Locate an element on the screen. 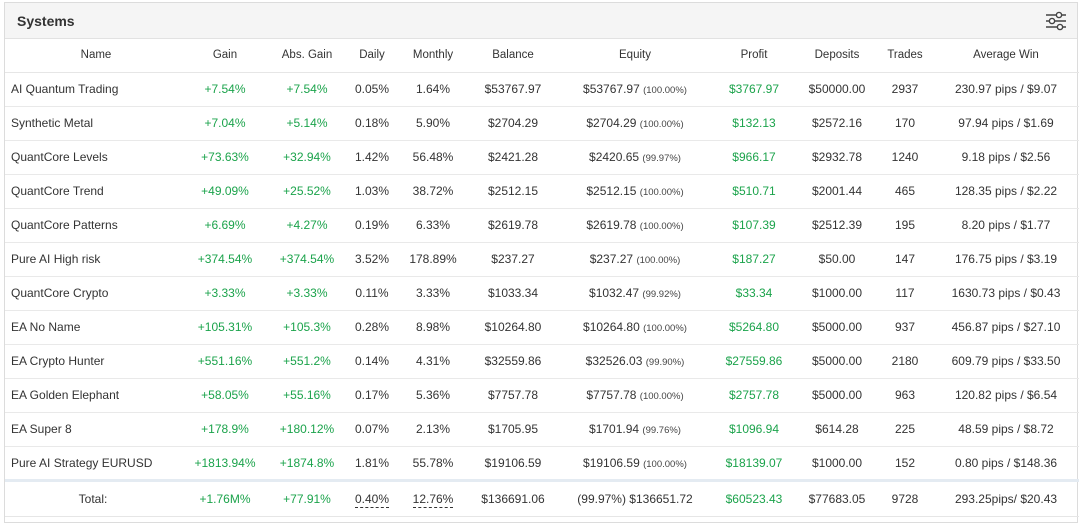 The height and width of the screenshot is (526, 1081). gain-cell: +7.54% is located at coordinates (225, 89).